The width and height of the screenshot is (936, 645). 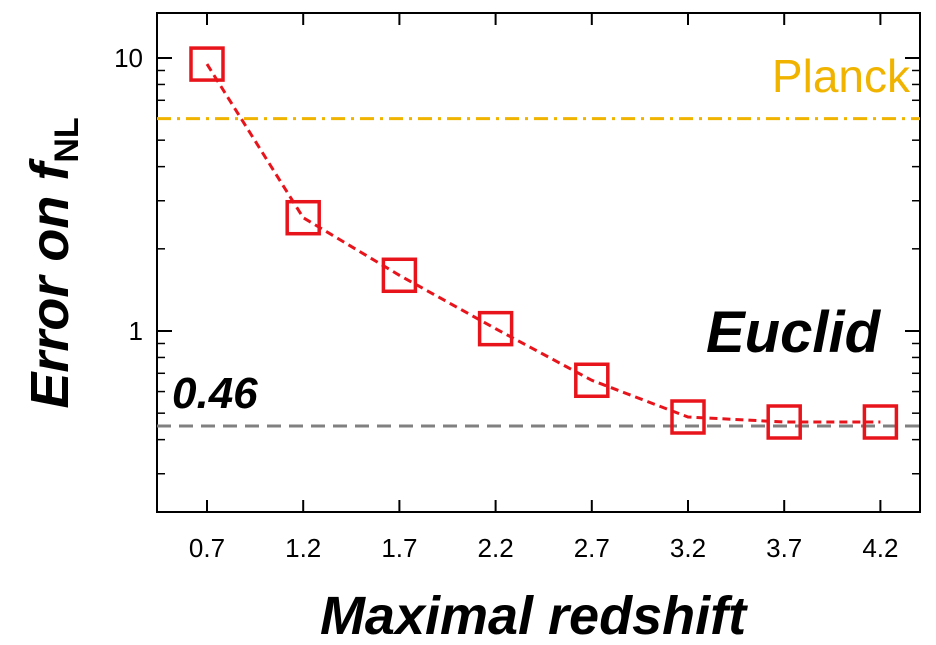 What do you see at coordinates (207, 548) in the screenshot?
I see `x-tick-label: 0.7` at bounding box center [207, 548].